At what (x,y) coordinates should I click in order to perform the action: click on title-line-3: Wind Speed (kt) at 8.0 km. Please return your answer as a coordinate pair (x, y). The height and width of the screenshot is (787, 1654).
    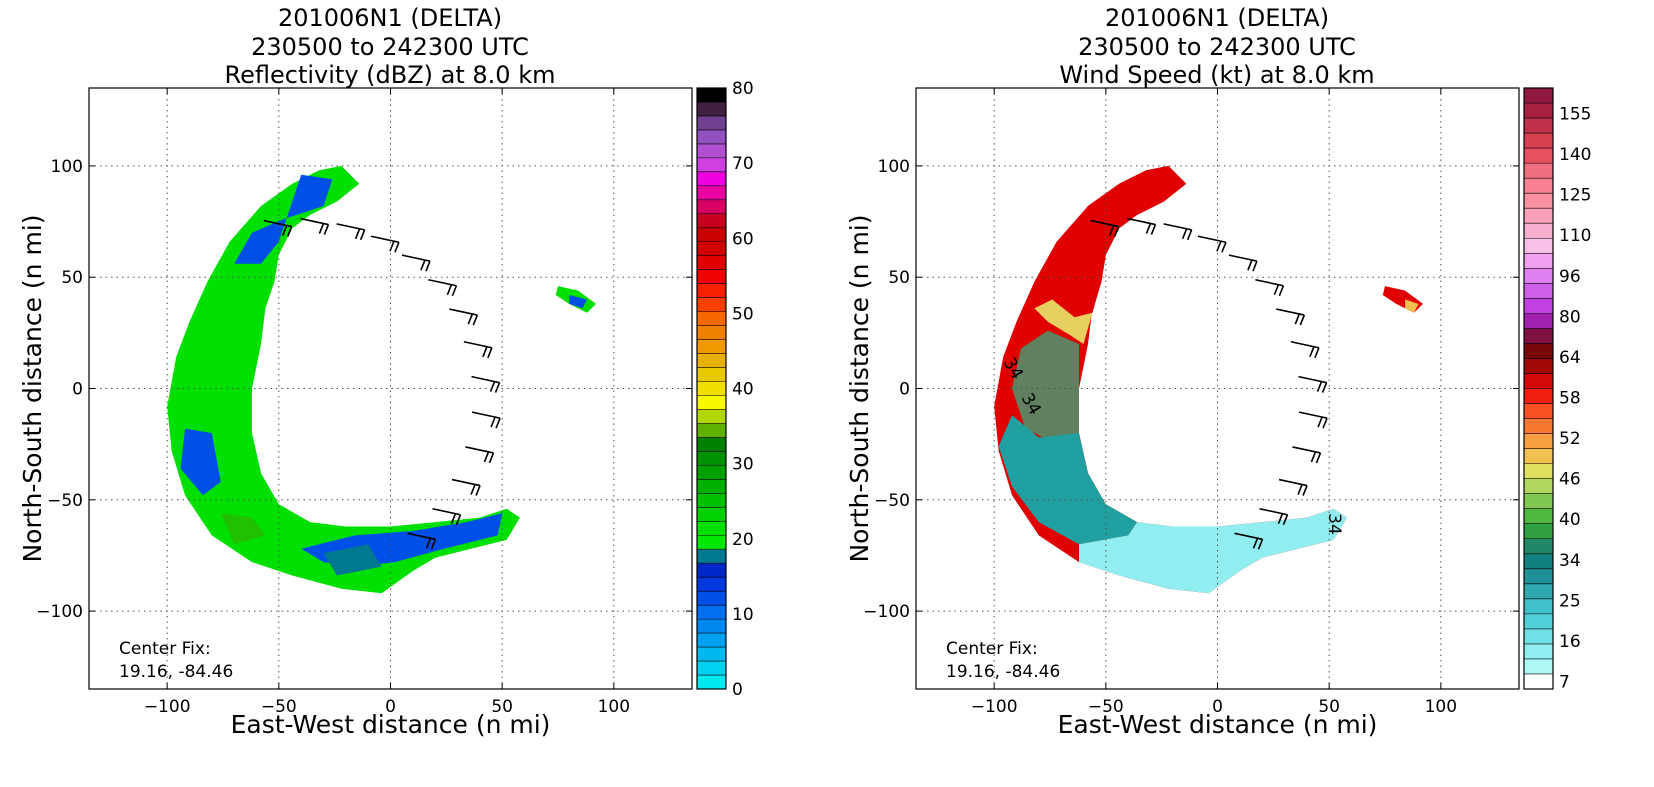
    Looking at the image, I should click on (1217, 75).